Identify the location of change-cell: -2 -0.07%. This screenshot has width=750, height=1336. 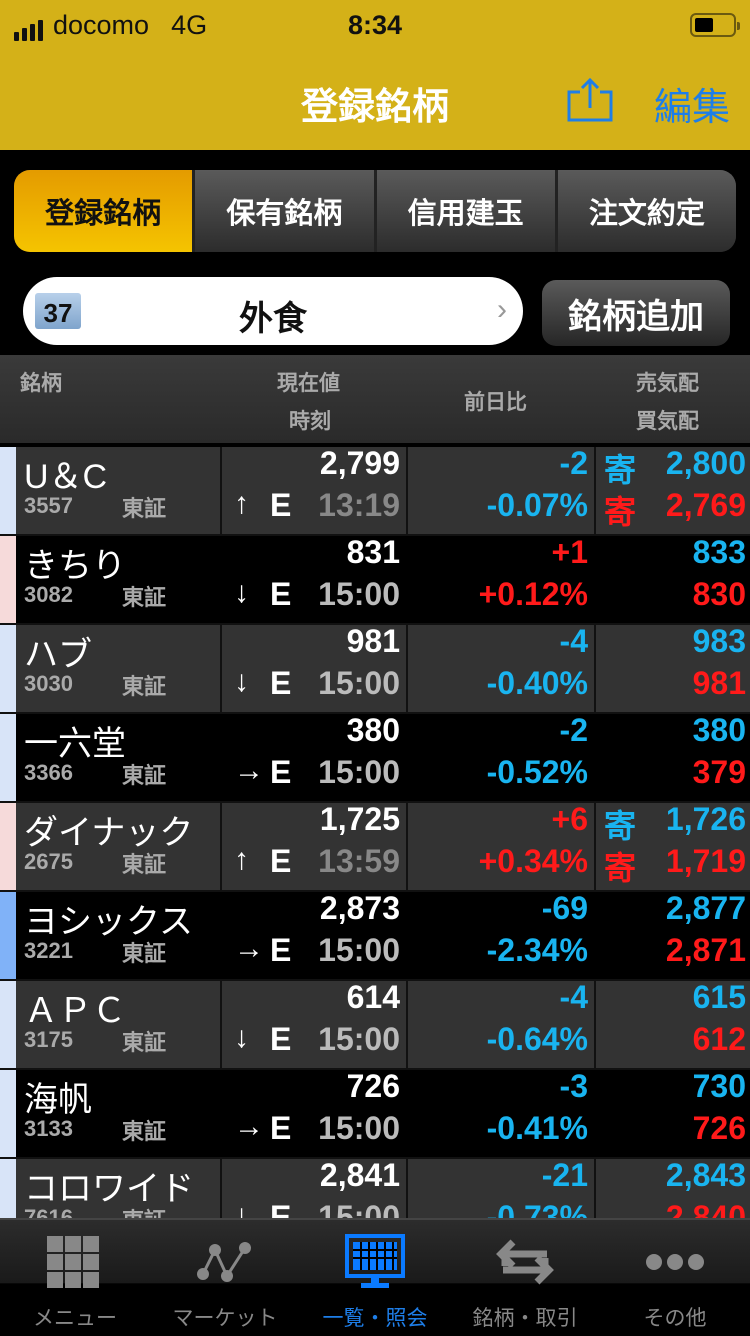
(500, 490).